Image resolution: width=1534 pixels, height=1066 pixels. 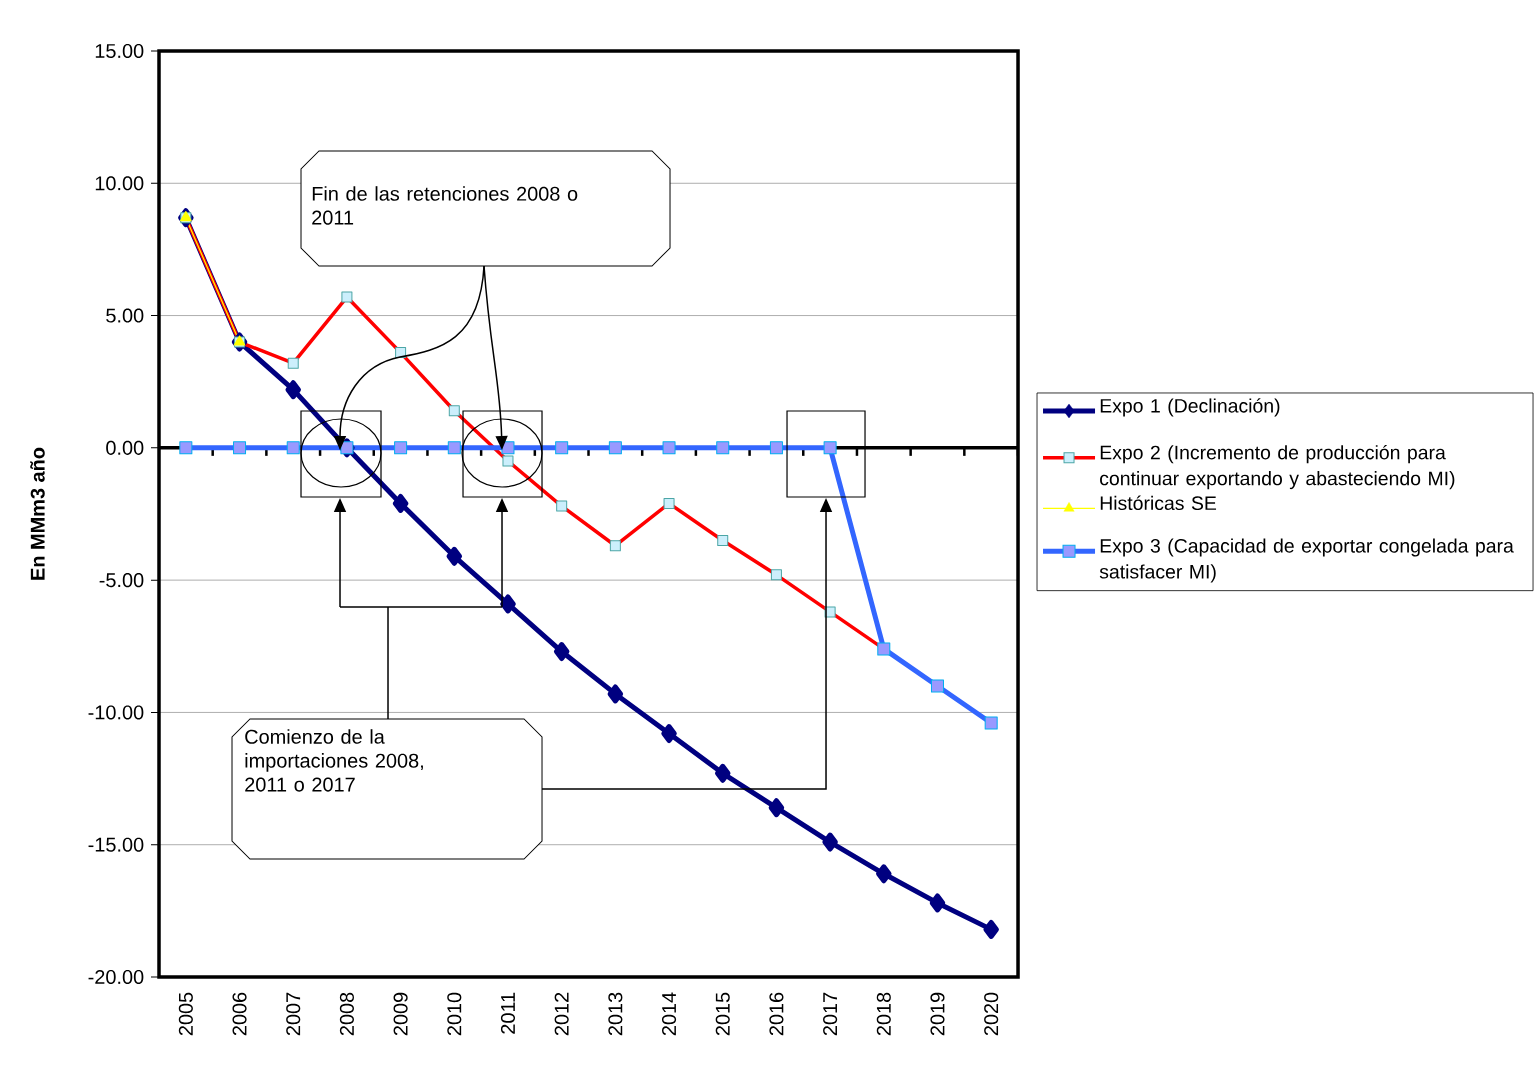 I want to click on x-tick-label: 2018, so click(x=883, y=1014).